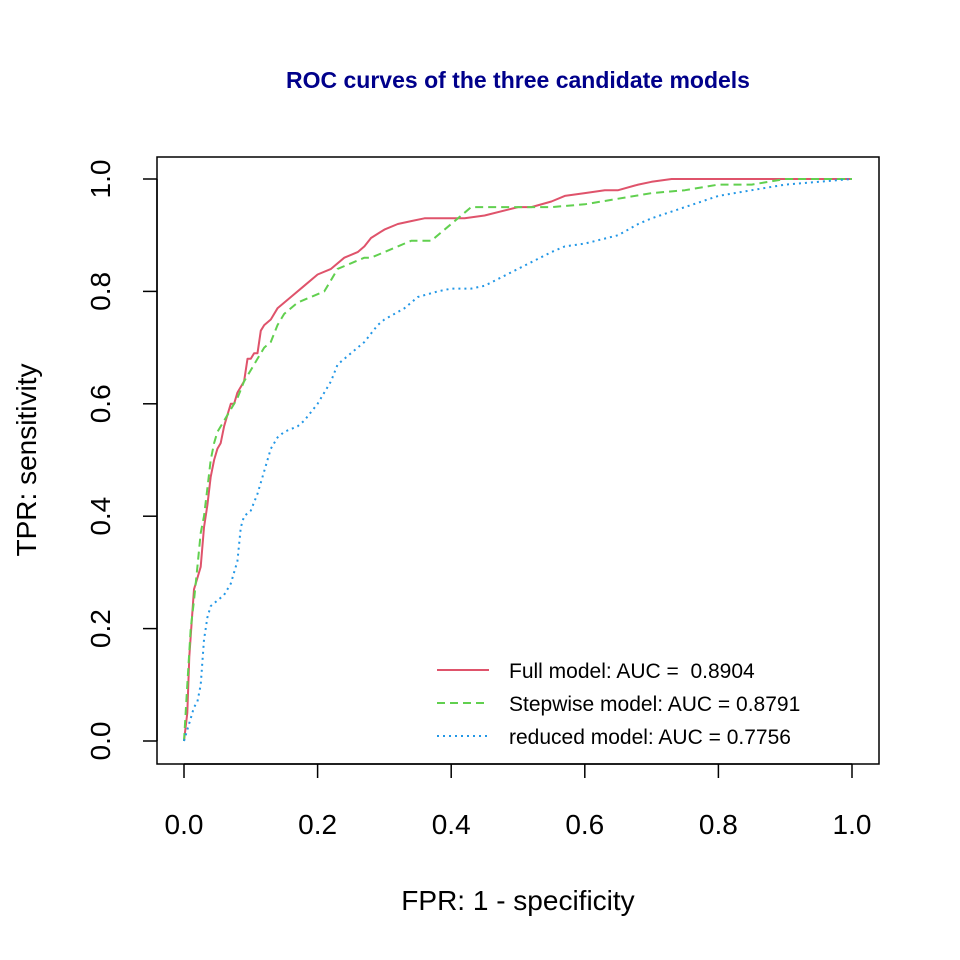  Describe the element at coordinates (518, 80) in the screenshot. I see `chart-title: ROC curves of the three candidate models` at that location.